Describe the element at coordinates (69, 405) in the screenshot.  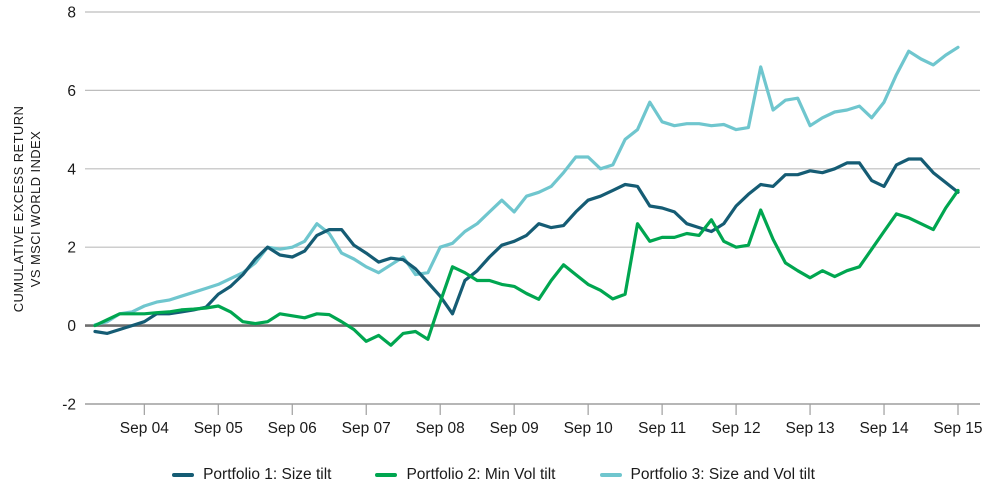
I see `y-tick-label: -2` at that location.